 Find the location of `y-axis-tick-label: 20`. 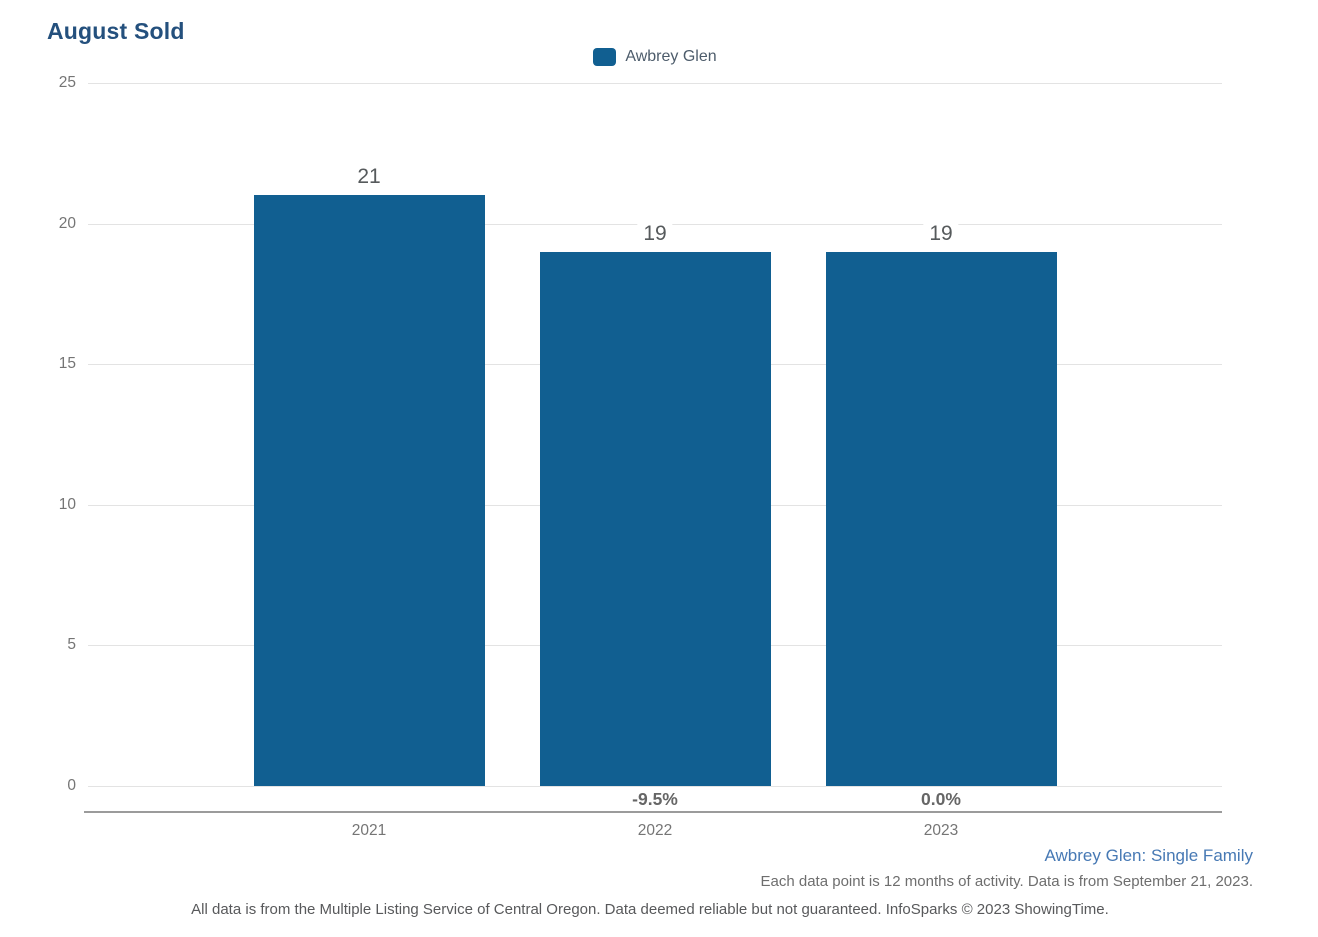

y-axis-tick-label: 20 is located at coordinates (67, 223).